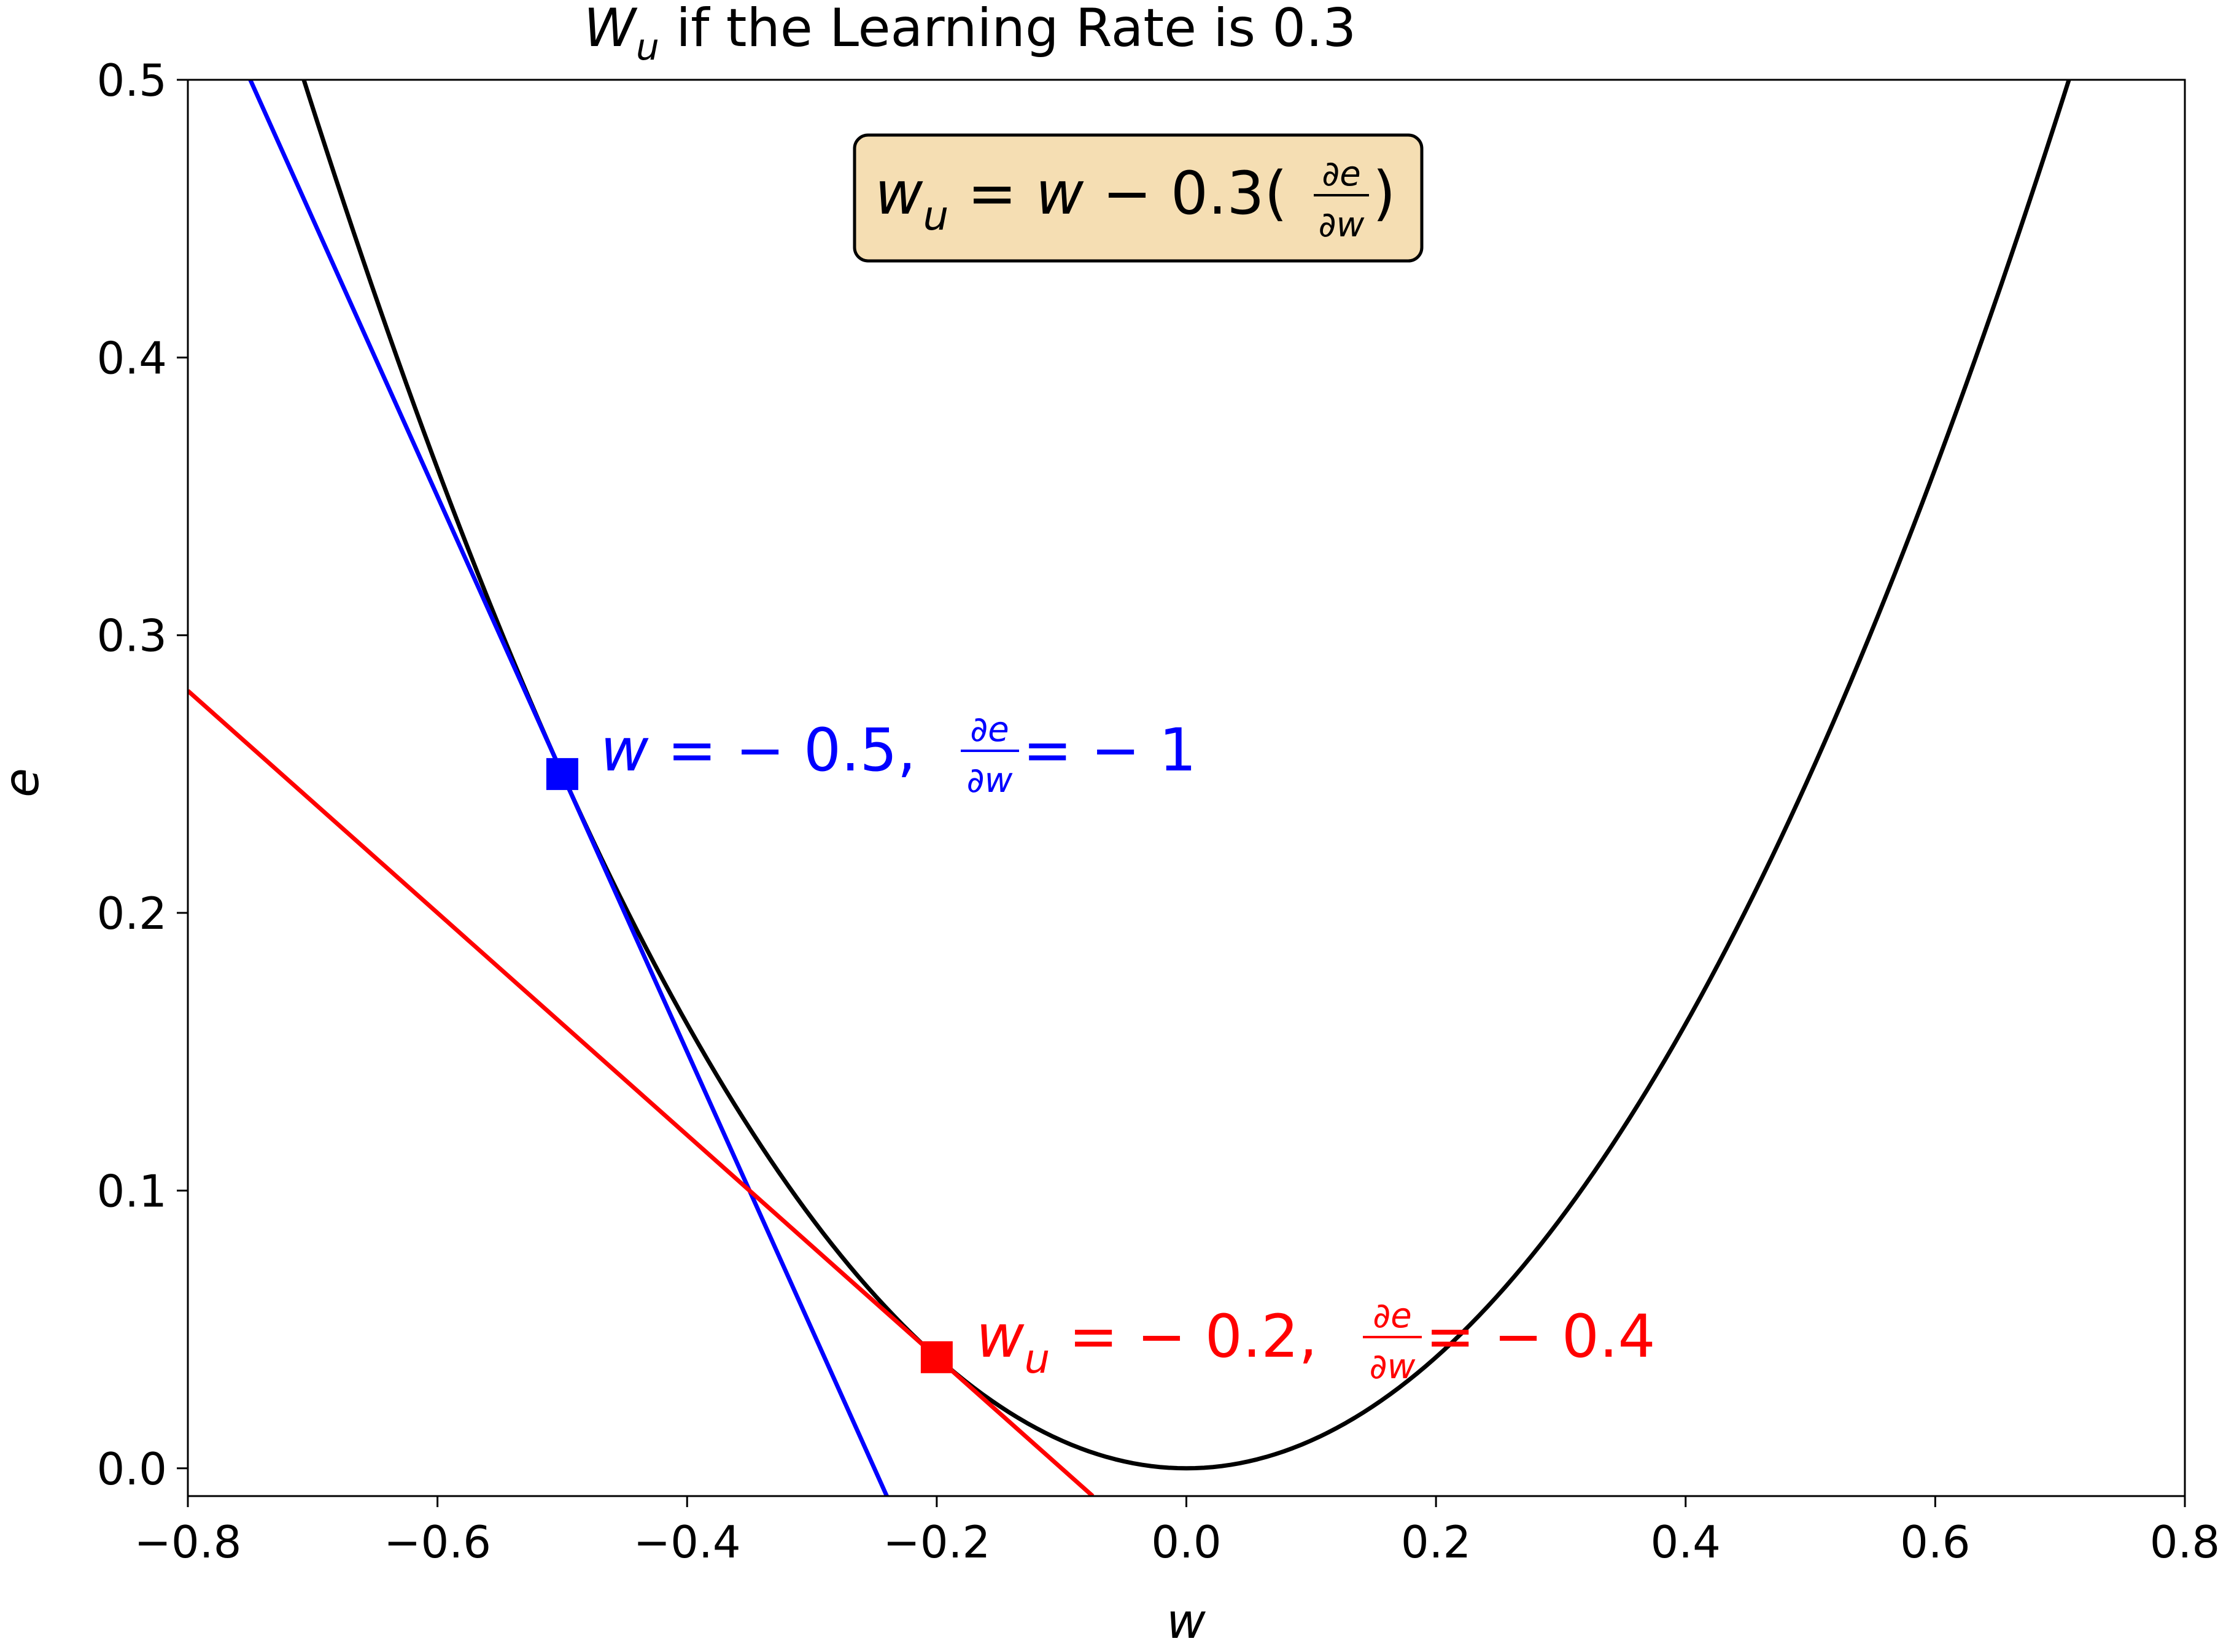  What do you see at coordinates (1936, 1542) in the screenshot?
I see `x-tick-label: 0.6` at bounding box center [1936, 1542].